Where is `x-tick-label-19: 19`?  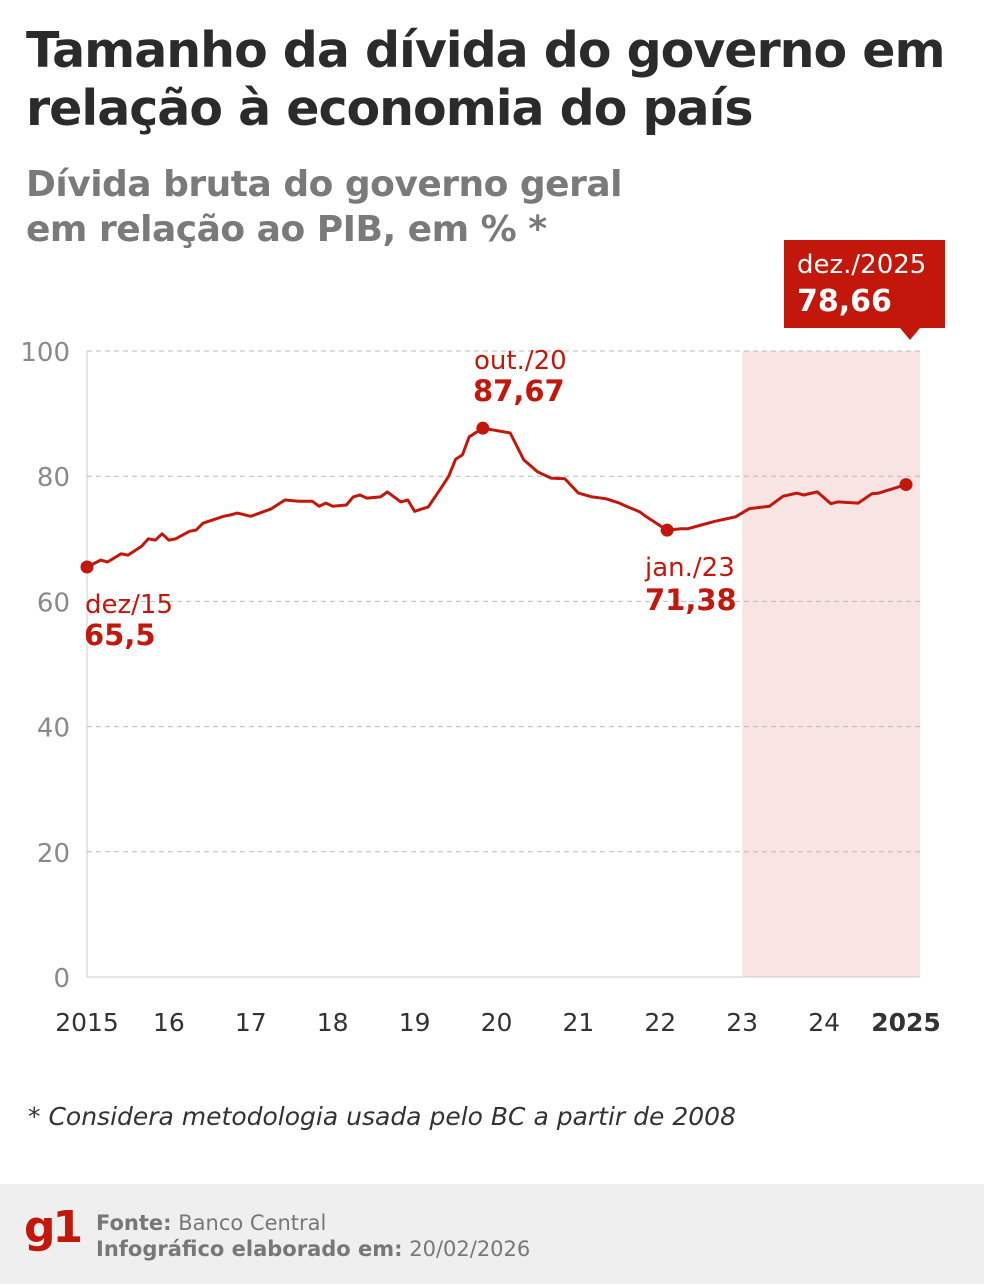 x-tick-label-19: 19 is located at coordinates (415, 1022).